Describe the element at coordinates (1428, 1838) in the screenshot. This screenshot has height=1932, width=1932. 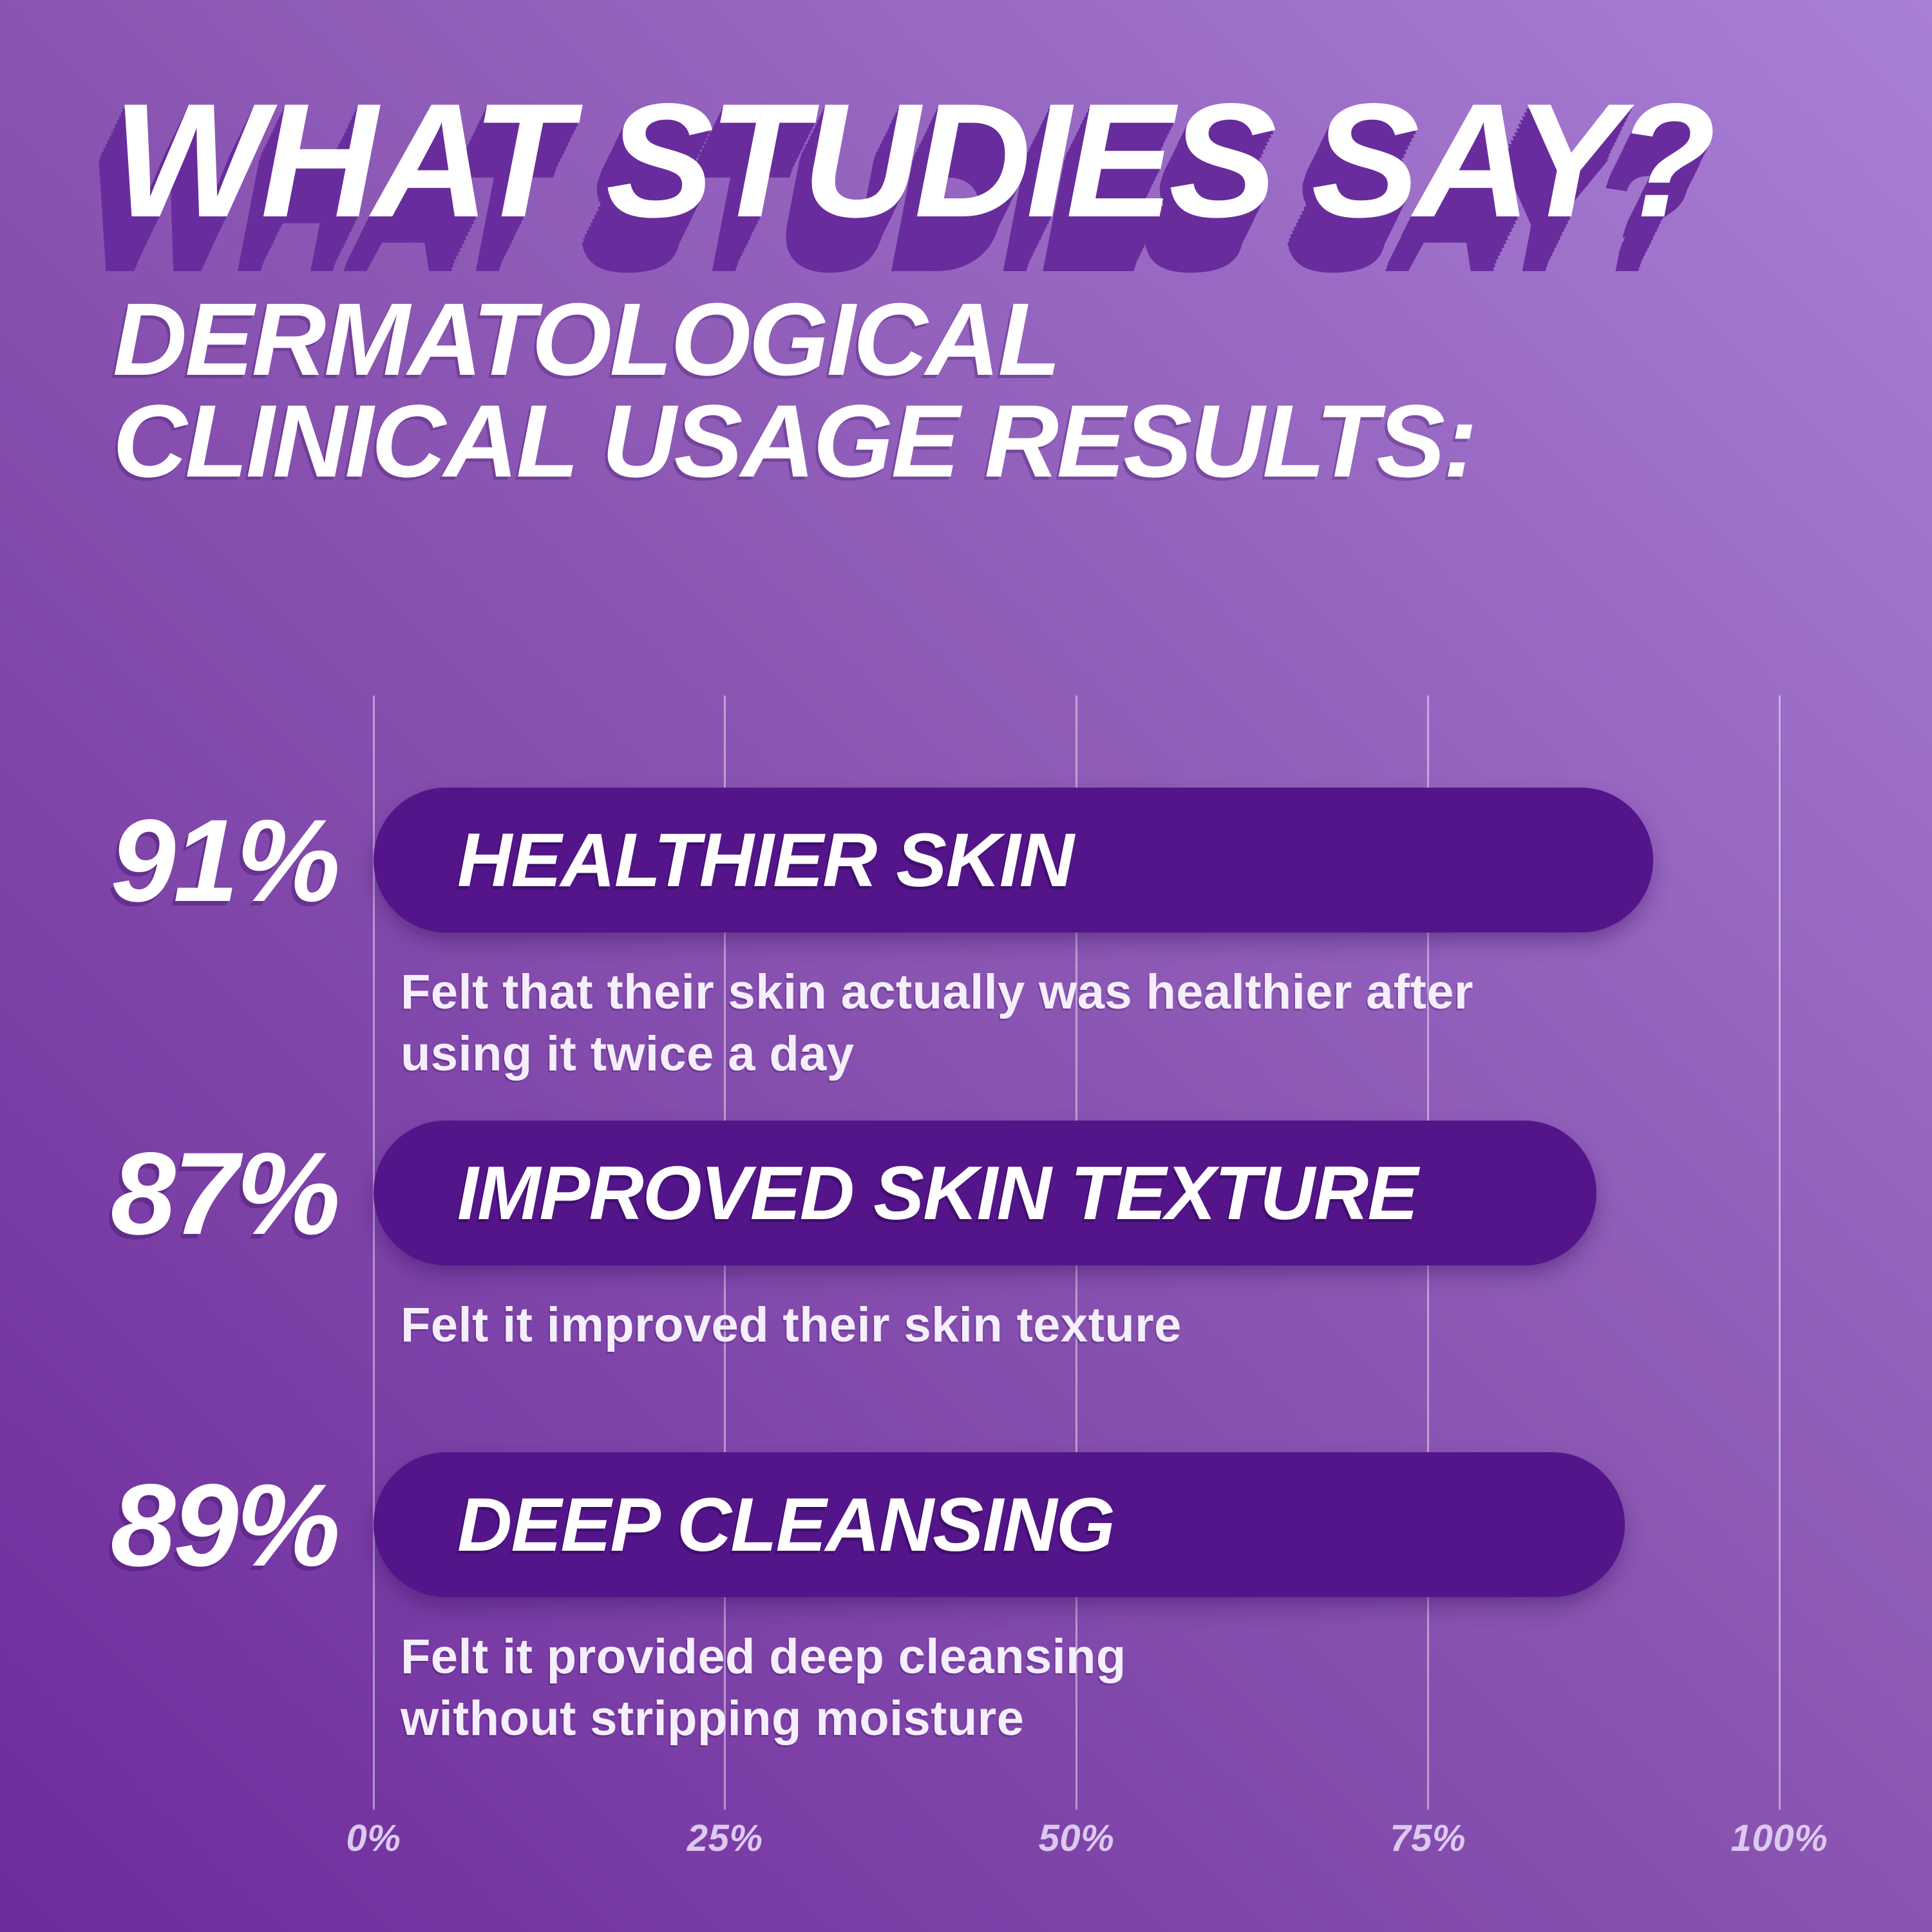
I see `axis-tick-label: 75%` at that location.